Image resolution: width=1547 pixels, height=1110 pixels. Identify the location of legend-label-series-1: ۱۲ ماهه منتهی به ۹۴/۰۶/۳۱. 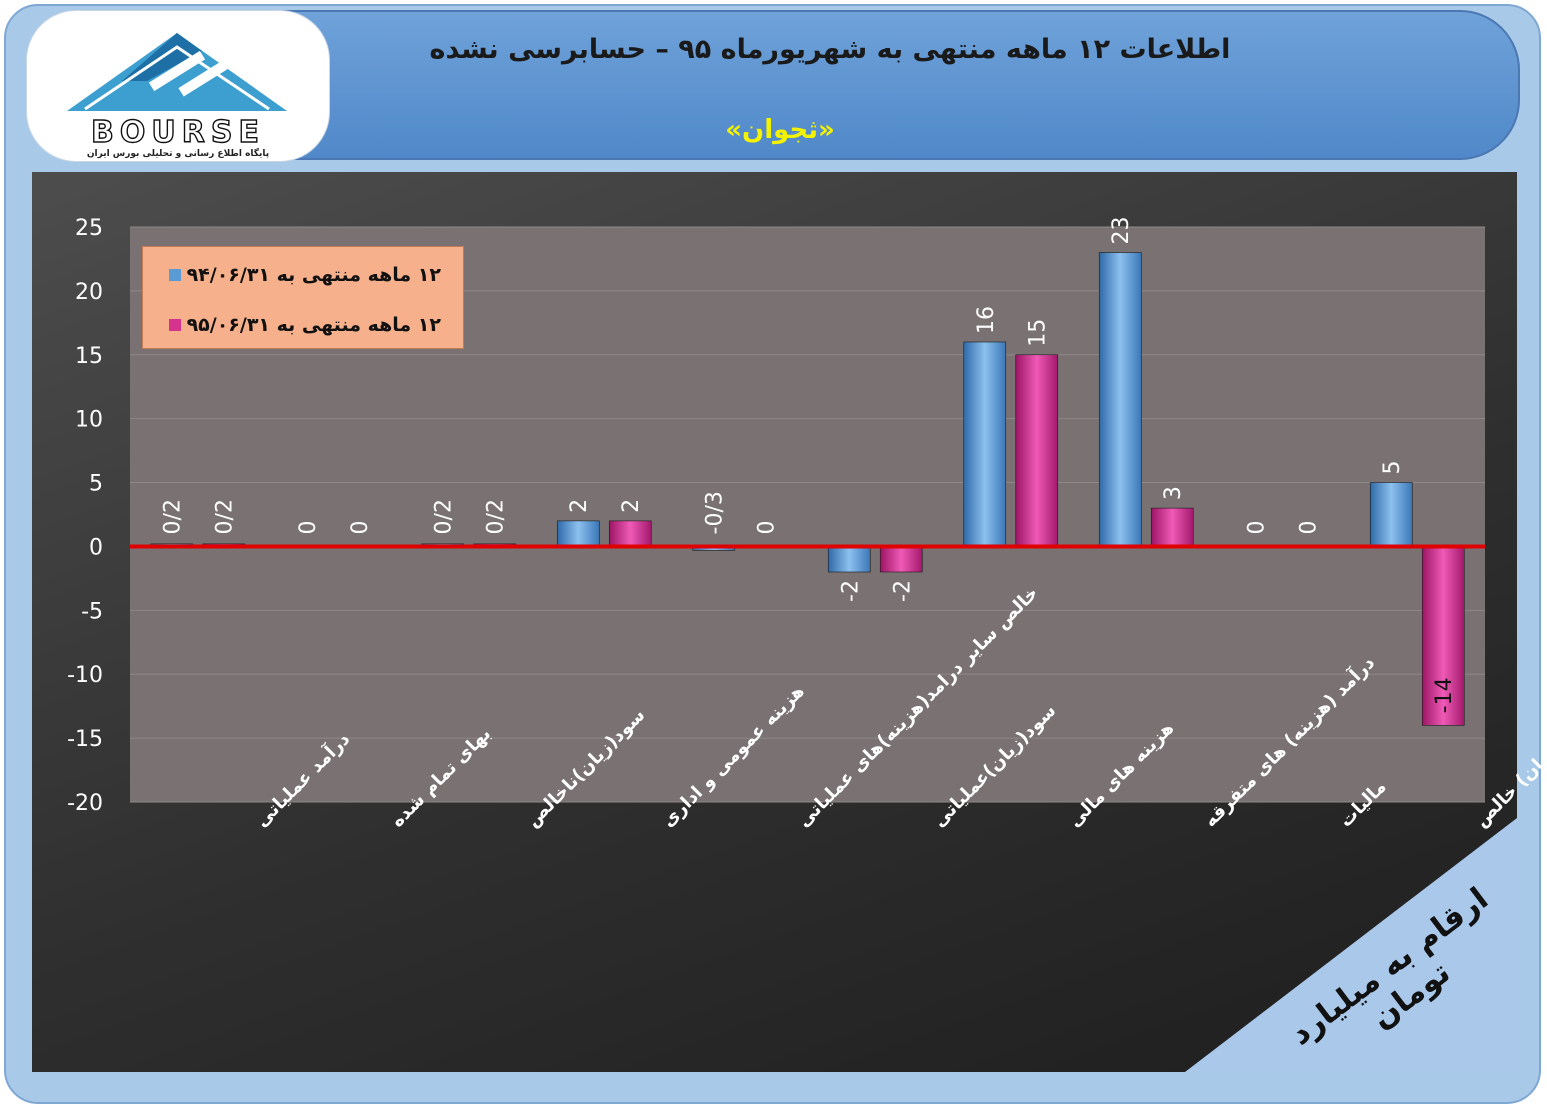
(313, 275).